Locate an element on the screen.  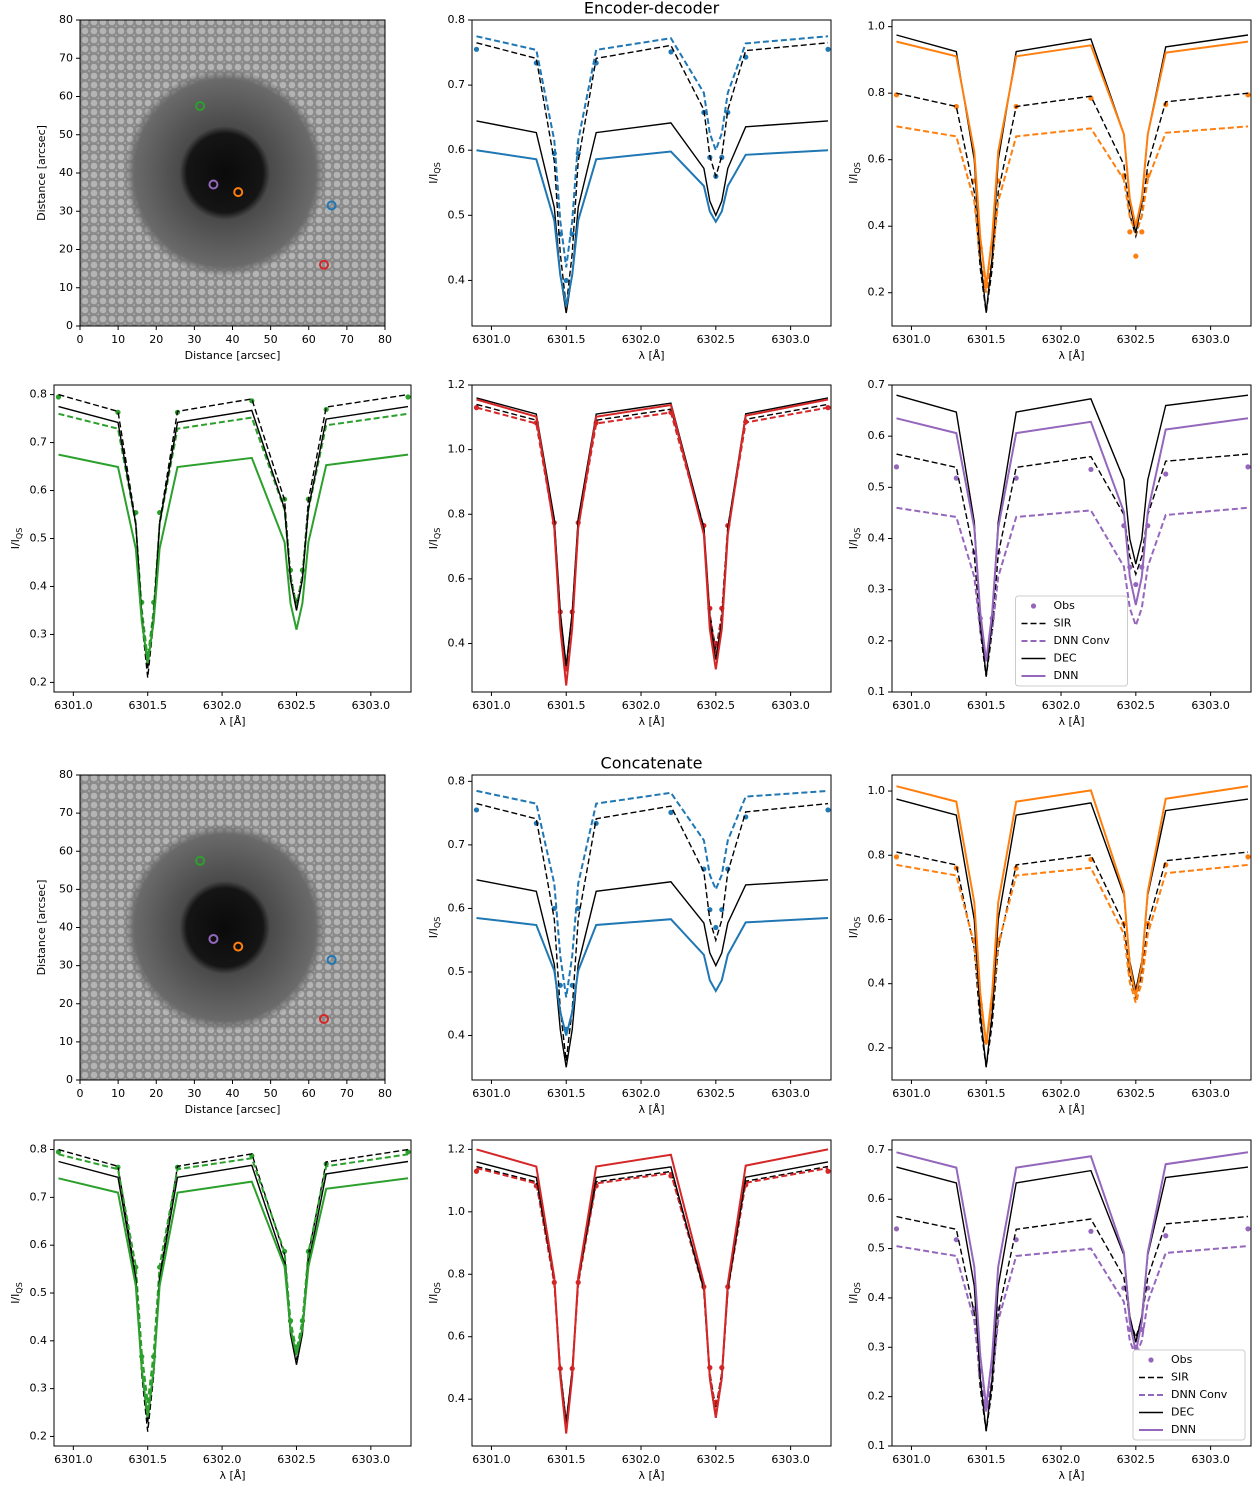
legend-label: DEC is located at coordinates (1182, 1412).